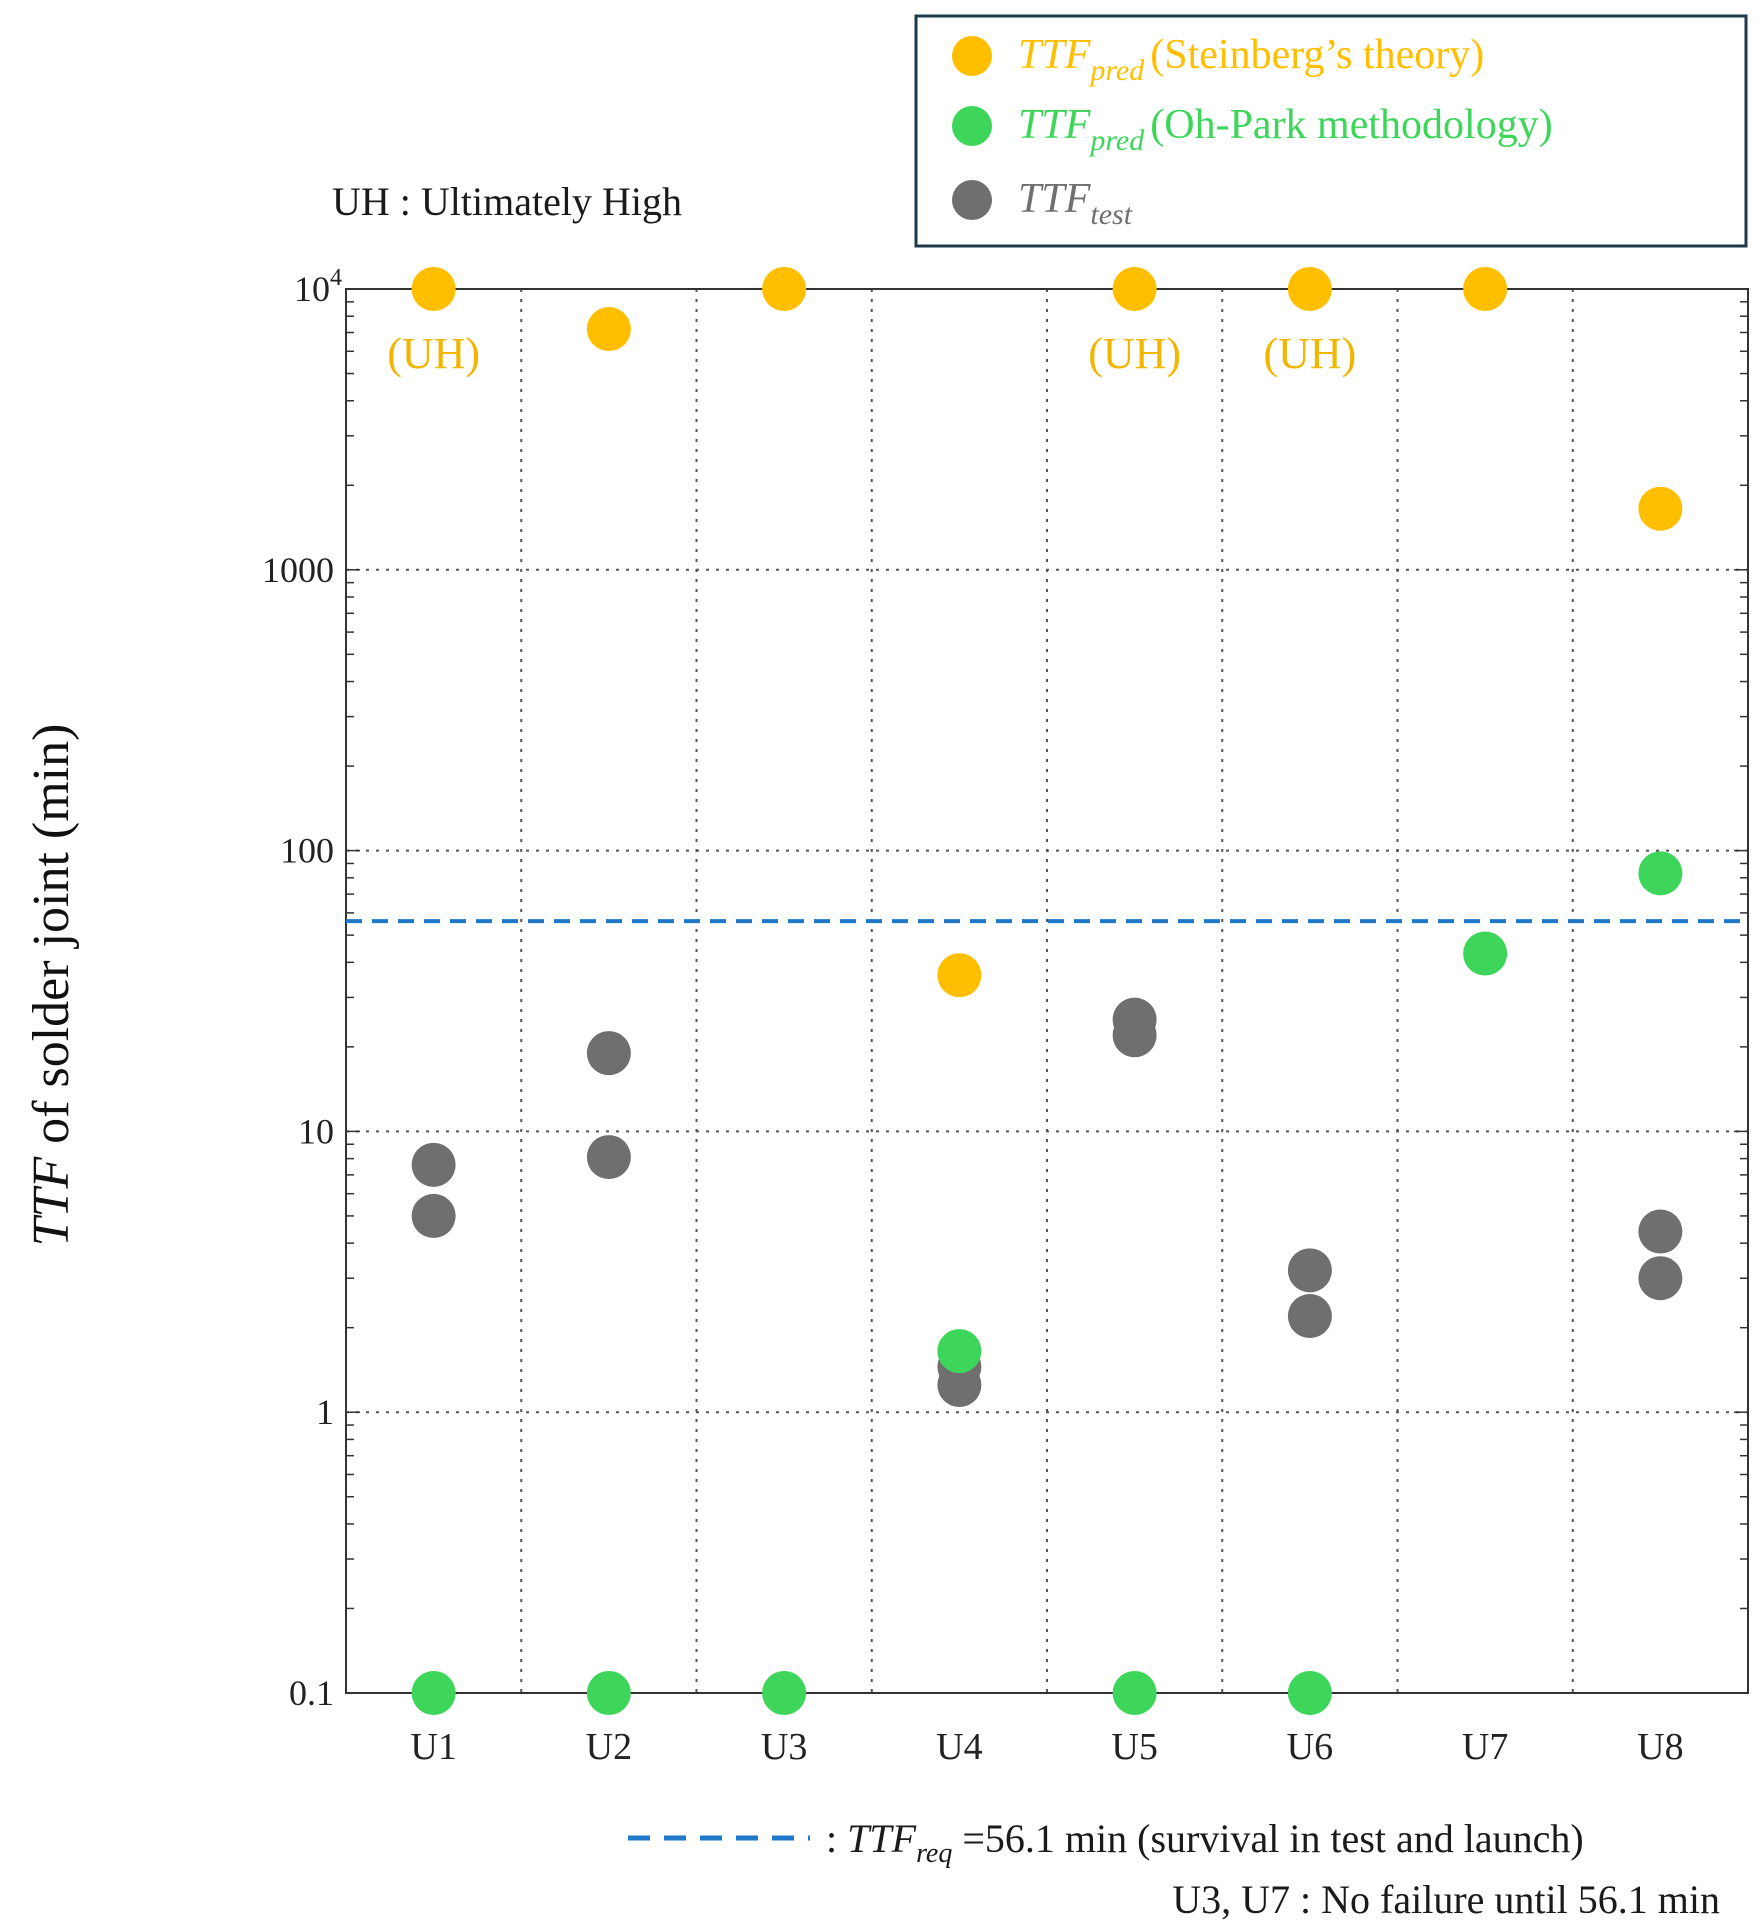  Describe the element at coordinates (1134, 289) in the screenshot. I see `point-steinberg-u5` at that location.